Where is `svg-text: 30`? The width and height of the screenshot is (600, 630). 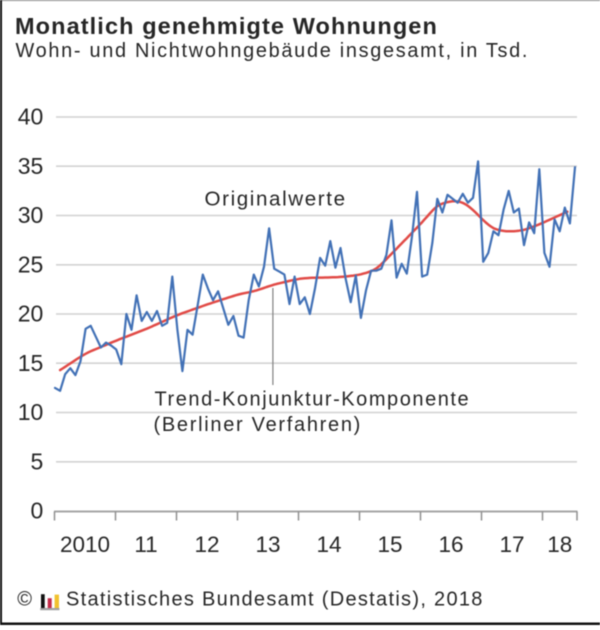
svg-text: 30 is located at coordinates (31, 215).